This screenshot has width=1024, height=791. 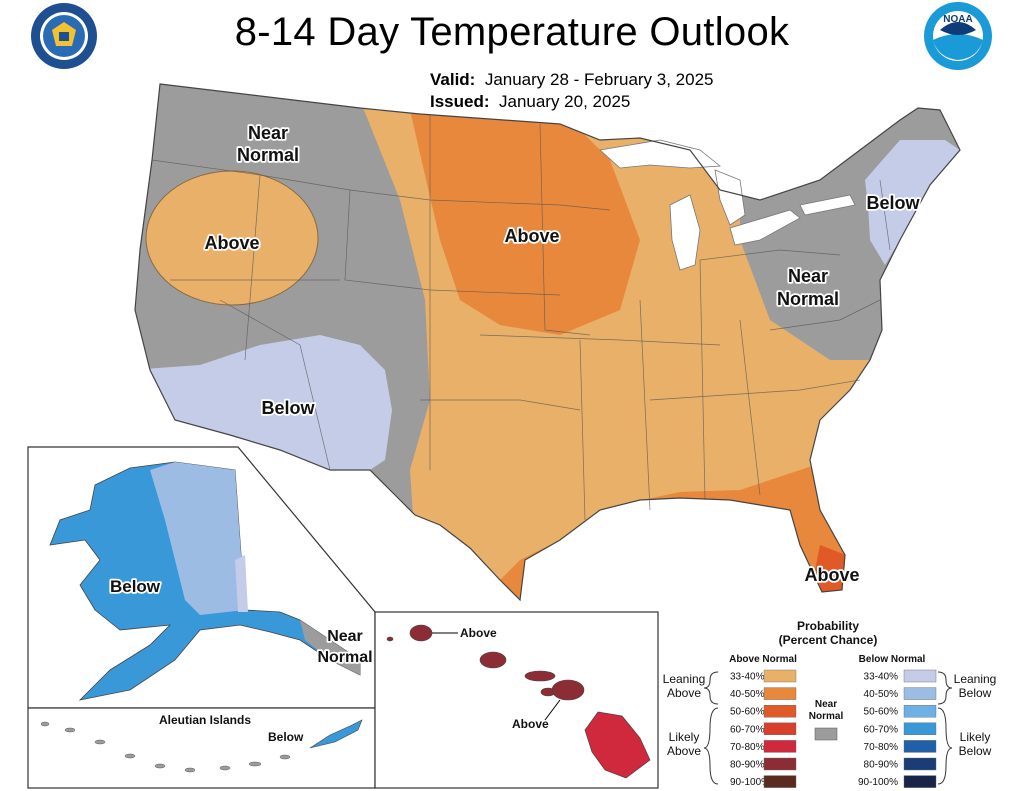 What do you see at coordinates (747, 712) in the screenshot?
I see `legend-above-range-label: 50-60%` at bounding box center [747, 712].